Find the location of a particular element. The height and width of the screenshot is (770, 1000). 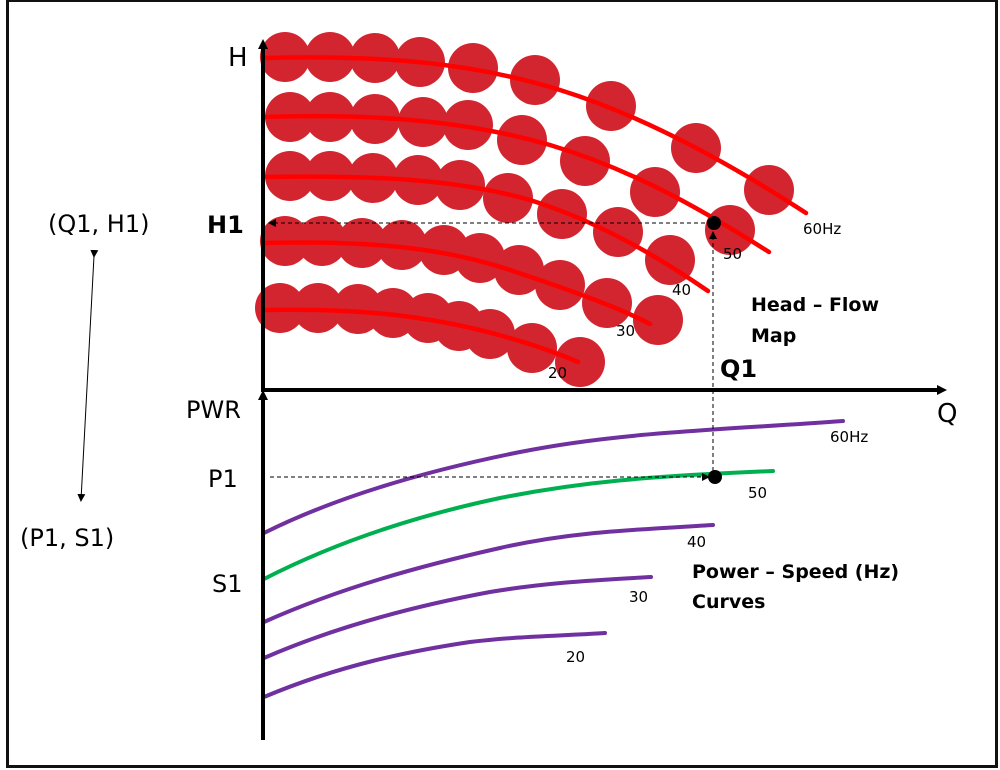

power-series-label-30: 30 is located at coordinates (638, 597).